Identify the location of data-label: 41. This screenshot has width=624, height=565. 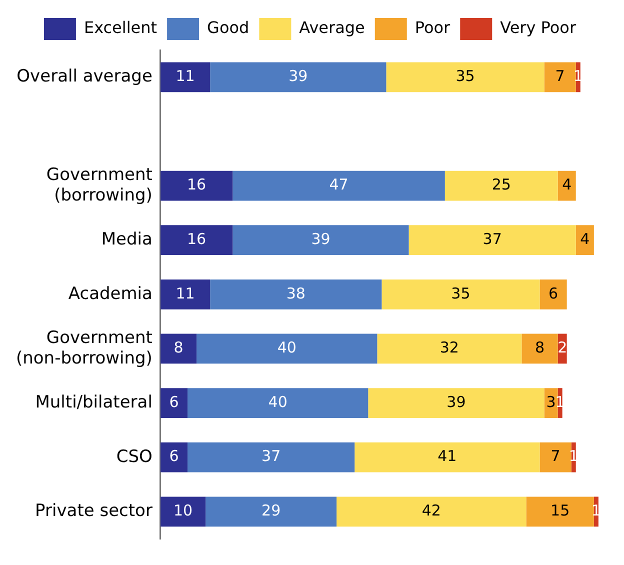
(447, 456).